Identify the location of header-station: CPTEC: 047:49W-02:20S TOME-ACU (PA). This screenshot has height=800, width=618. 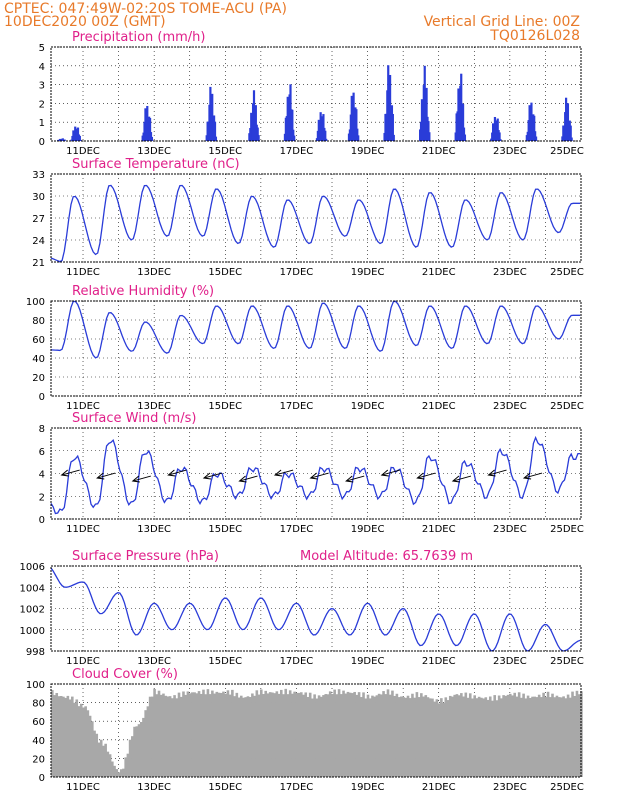
(145, 9).